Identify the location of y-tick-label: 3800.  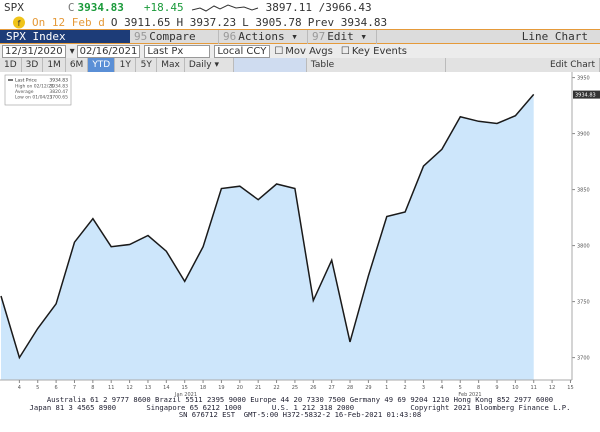
(583, 247).